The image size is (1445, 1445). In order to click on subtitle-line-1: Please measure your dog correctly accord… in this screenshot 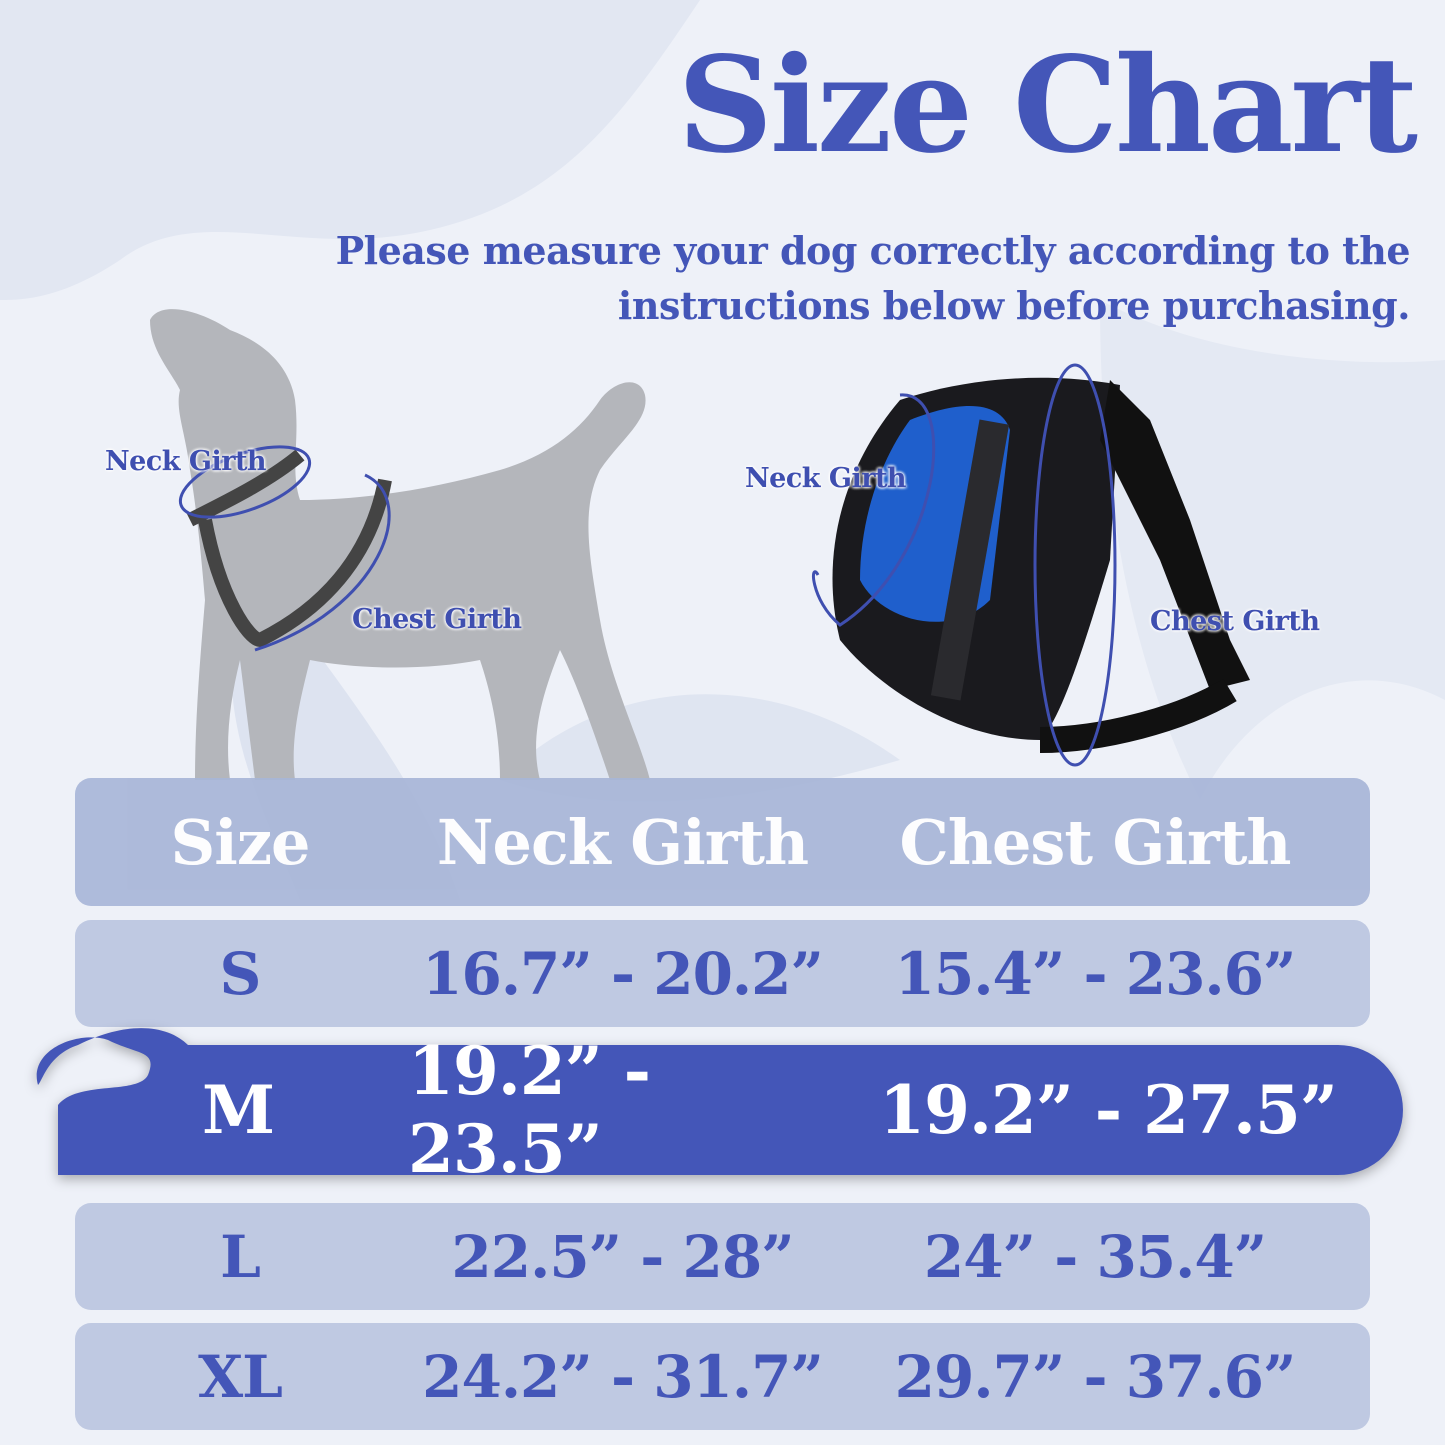, I will do `click(873, 250)`.